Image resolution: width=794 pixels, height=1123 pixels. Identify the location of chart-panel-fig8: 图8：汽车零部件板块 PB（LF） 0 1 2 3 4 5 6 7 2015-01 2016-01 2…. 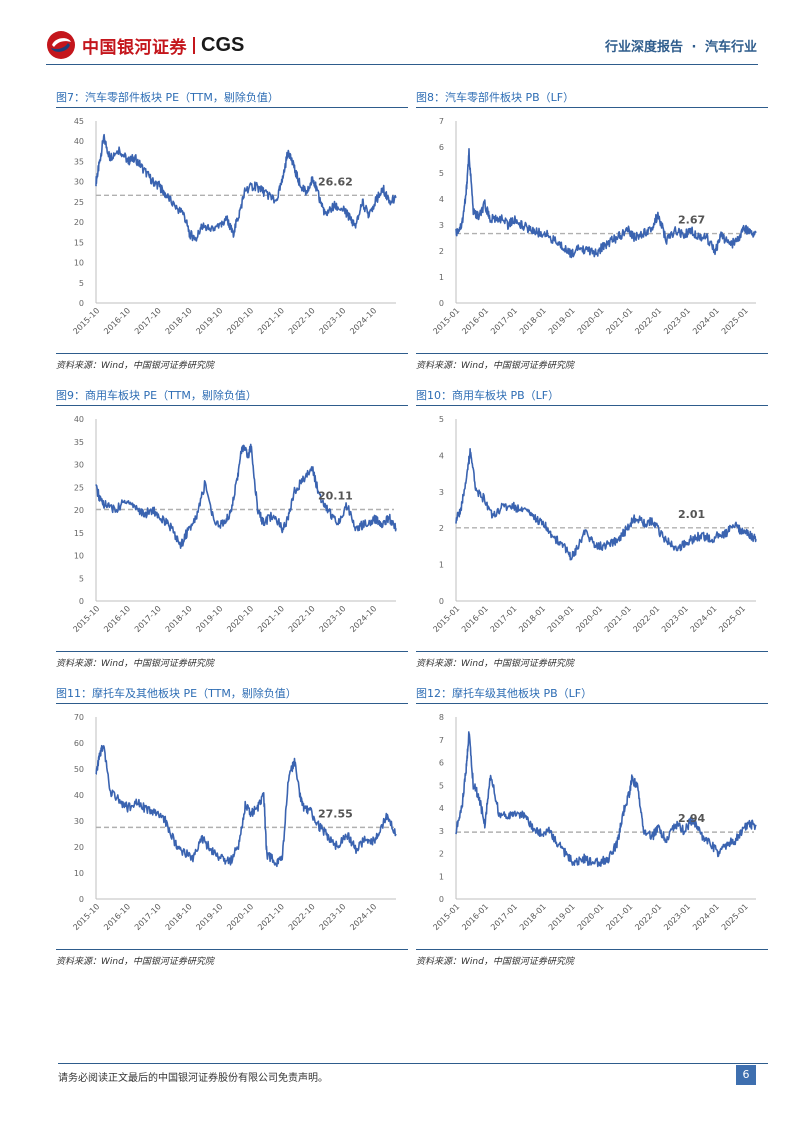
(592, 242).